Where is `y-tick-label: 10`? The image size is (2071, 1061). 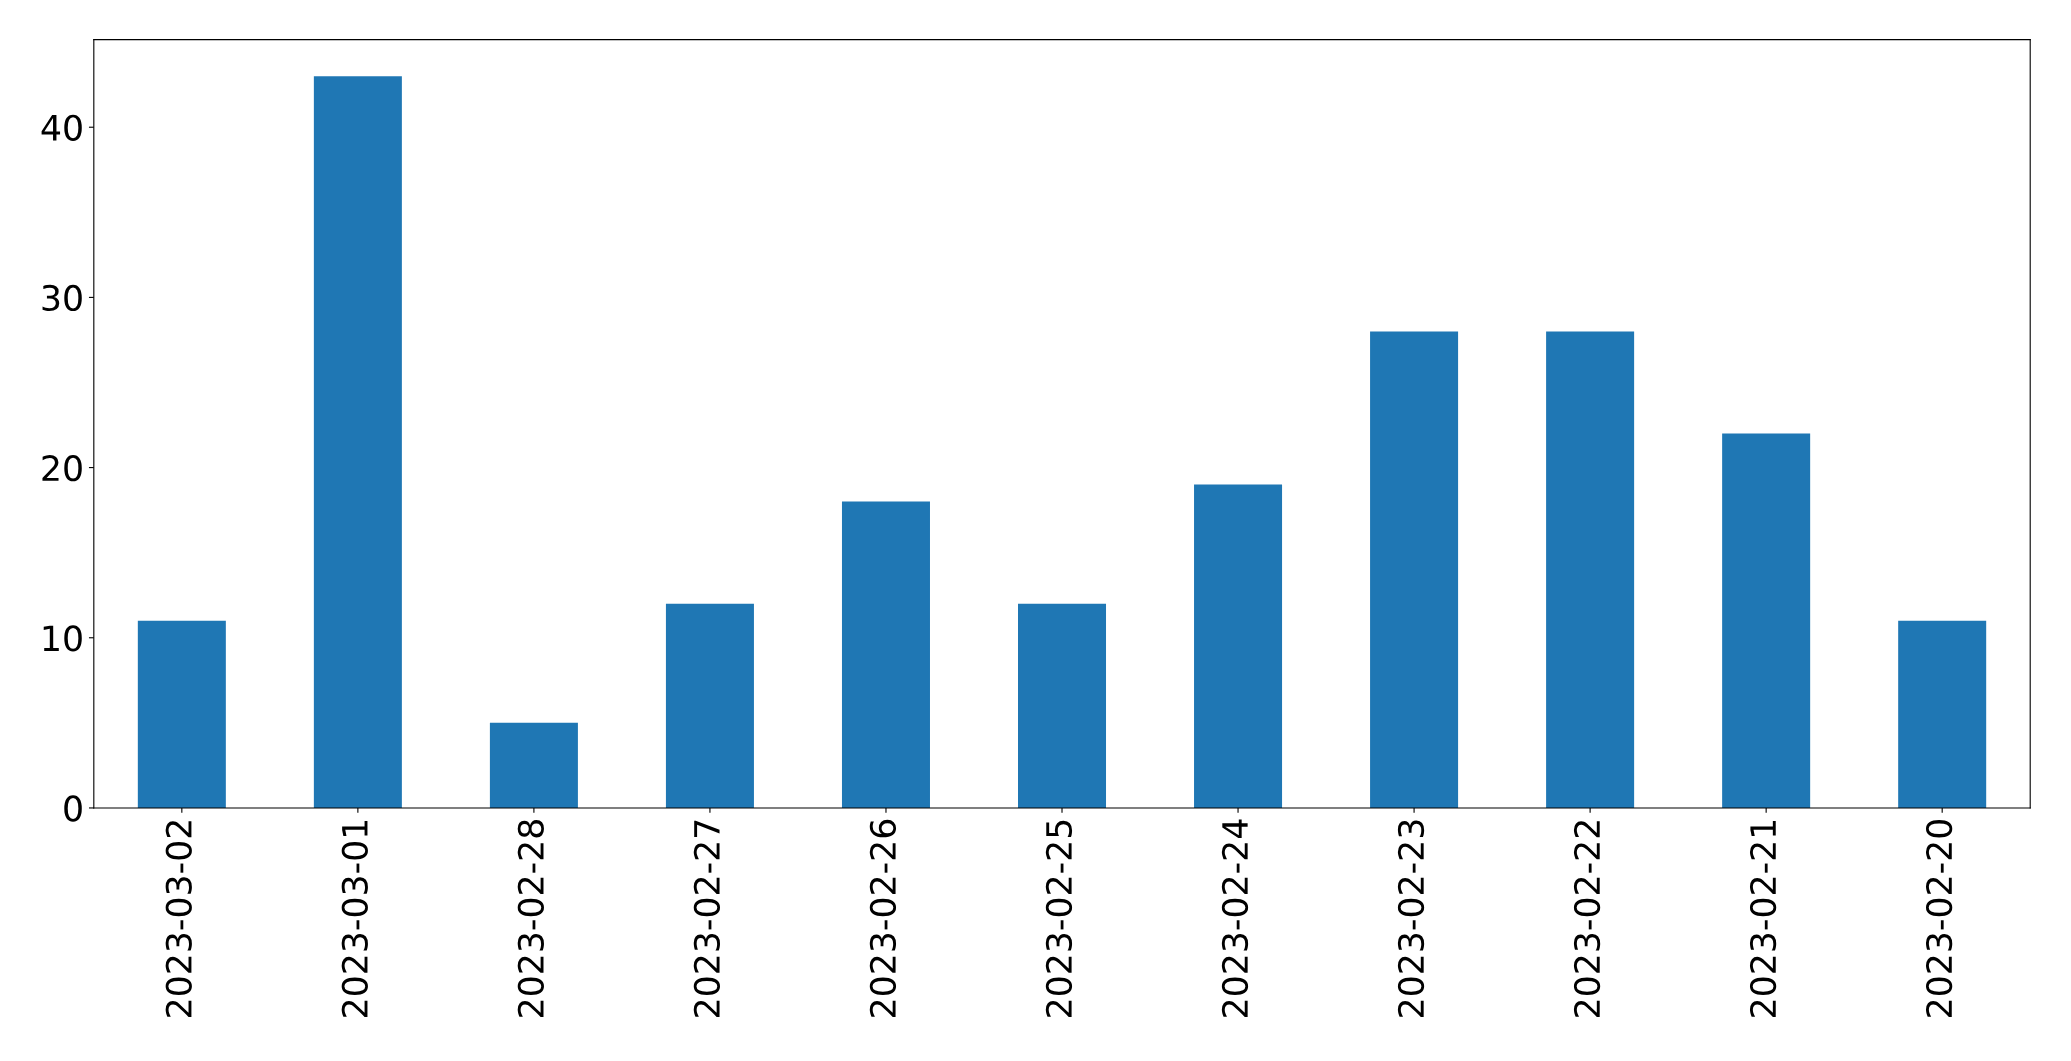 y-tick-label: 10 is located at coordinates (62, 638).